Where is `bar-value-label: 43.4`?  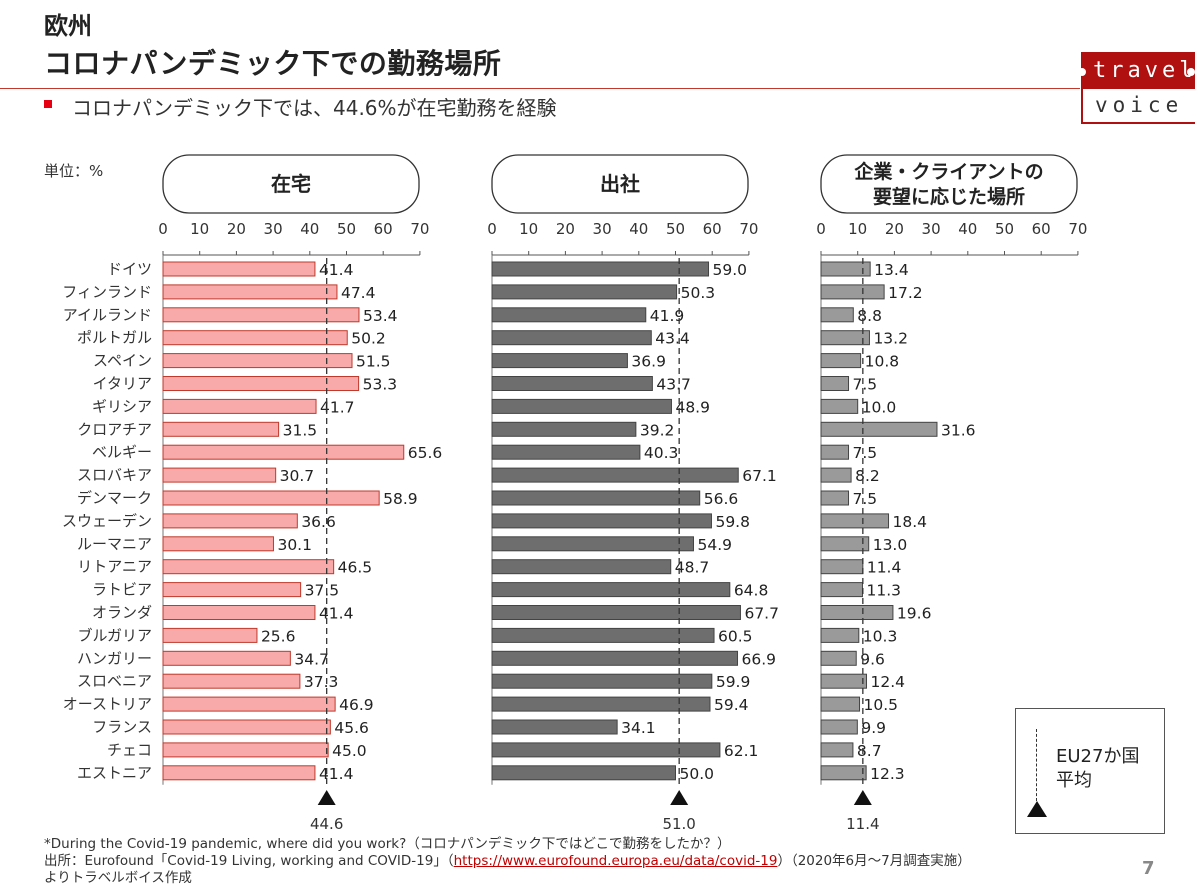 bar-value-label: 43.4 is located at coordinates (672, 339).